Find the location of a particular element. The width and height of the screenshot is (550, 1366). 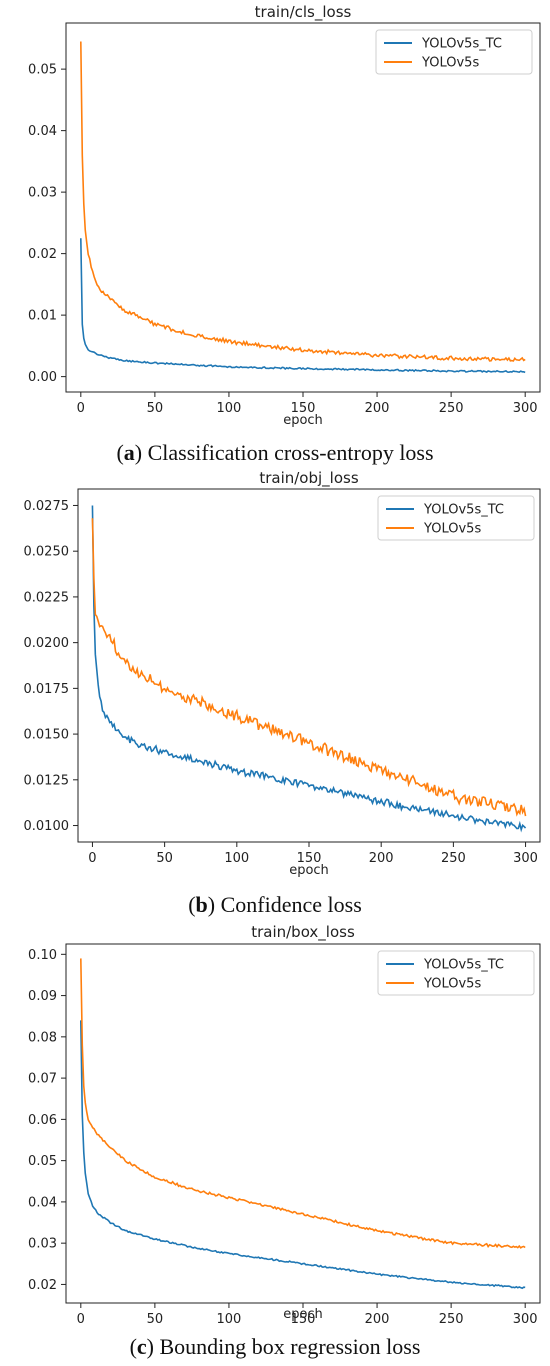

figure-caption: (a) Classification cross-entropy loss is located at coordinates (274, 452).